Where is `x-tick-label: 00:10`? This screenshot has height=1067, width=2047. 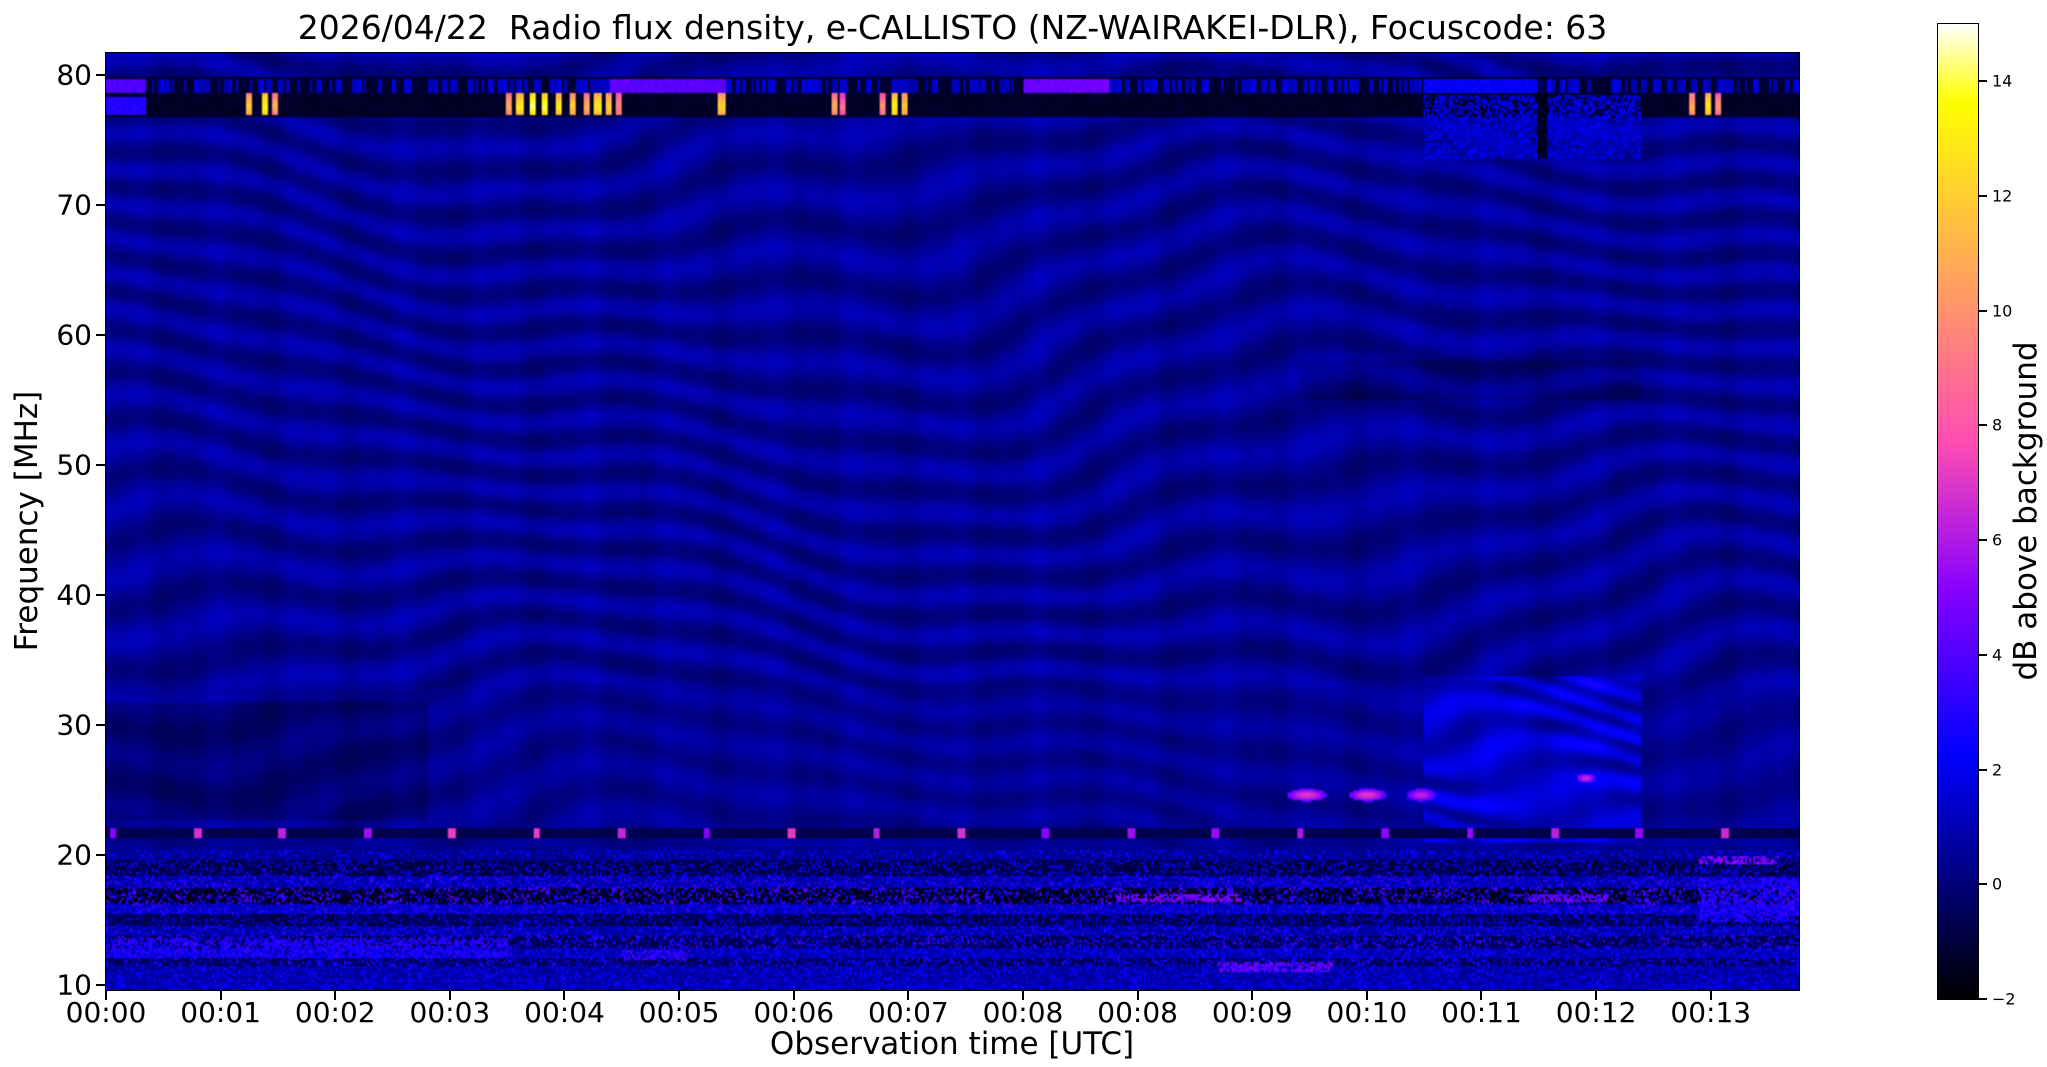
x-tick-label: 00:10 is located at coordinates (1367, 1012).